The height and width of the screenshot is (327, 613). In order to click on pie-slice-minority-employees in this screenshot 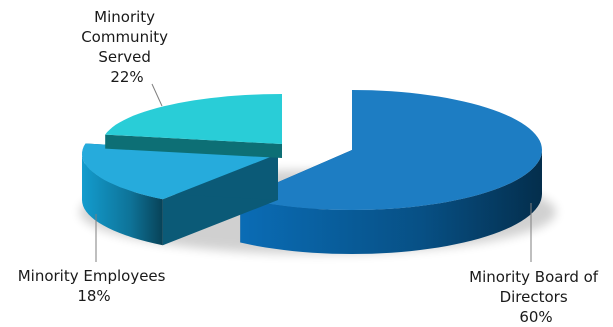, I will do `click(180, 194)`.